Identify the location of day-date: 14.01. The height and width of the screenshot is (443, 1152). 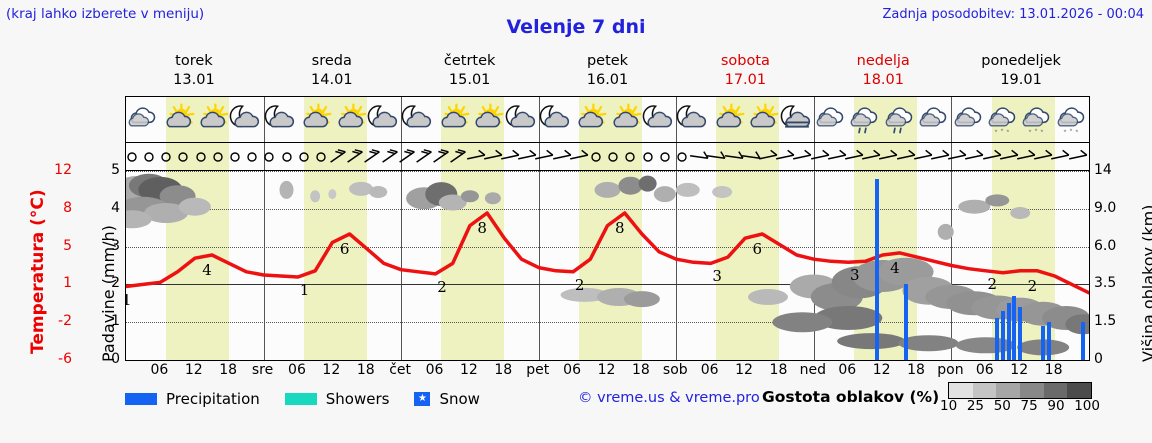
(332, 80).